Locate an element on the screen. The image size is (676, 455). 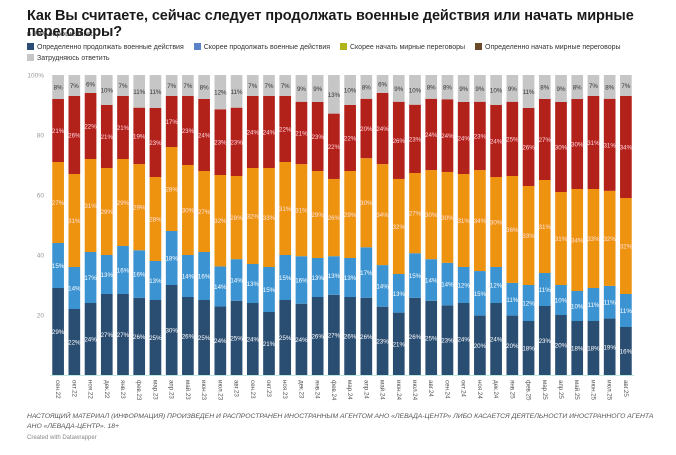
x-tick-label: июн.25 is located at coordinates (592, 390).